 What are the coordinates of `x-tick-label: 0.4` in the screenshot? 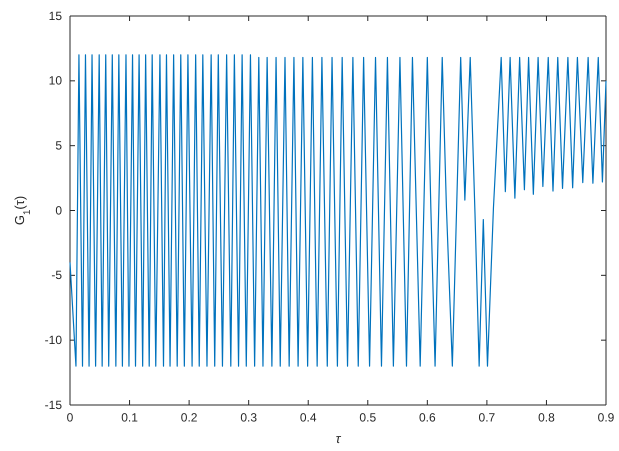 It's located at (308, 417).